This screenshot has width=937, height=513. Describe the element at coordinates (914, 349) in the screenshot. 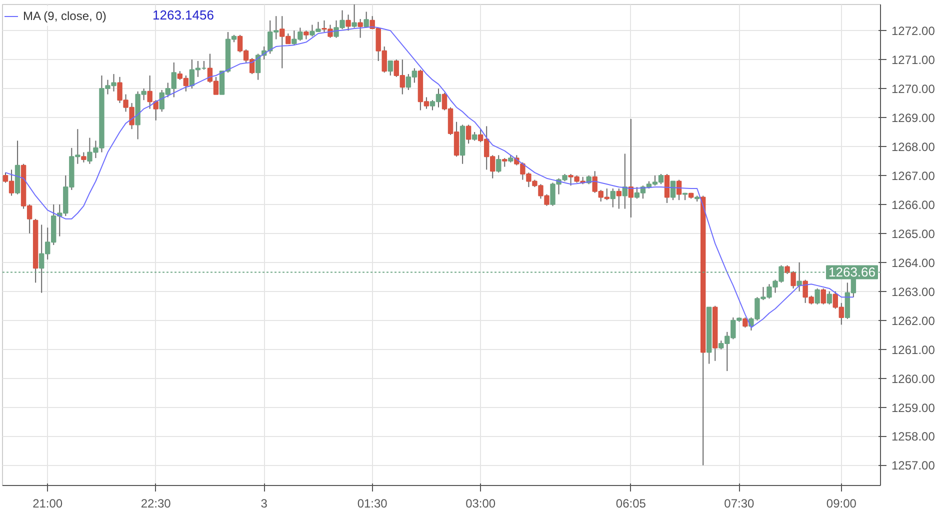

I see `y-tick-label: 1261.00` at that location.